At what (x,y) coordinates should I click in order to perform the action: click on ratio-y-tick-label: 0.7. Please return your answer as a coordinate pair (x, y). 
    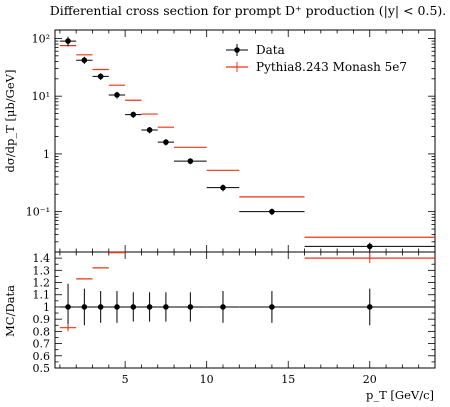
    Looking at the image, I should click on (42, 344).